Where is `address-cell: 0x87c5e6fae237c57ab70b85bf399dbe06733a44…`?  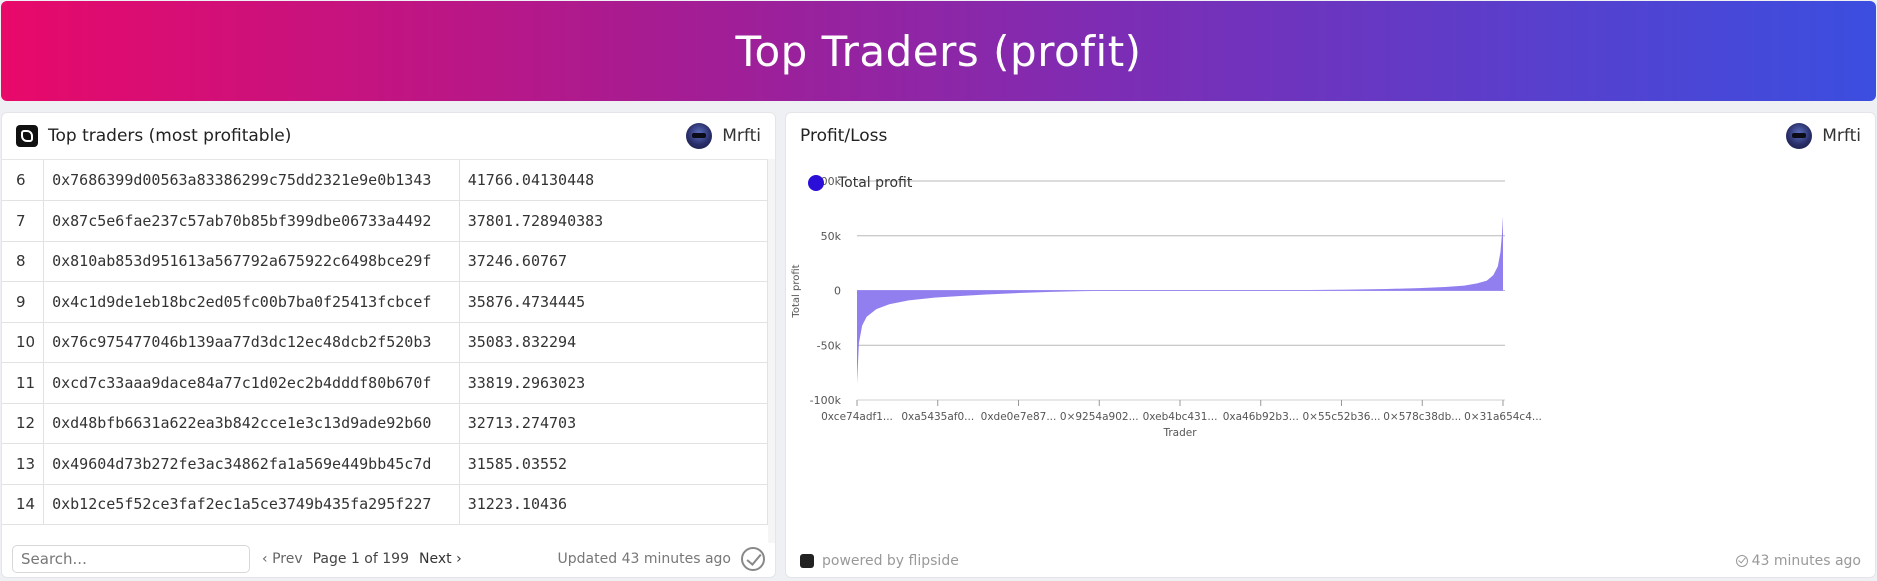
address-cell: 0x87c5e6fae237c57ab70b85bf399dbe06733a44… is located at coordinates (251, 221).